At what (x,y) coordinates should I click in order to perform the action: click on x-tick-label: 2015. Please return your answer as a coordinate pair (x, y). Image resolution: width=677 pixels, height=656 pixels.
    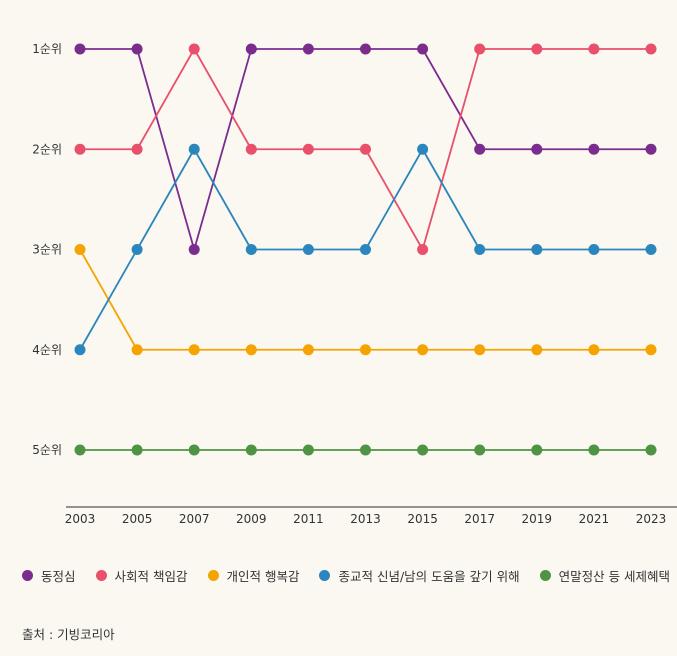
    Looking at the image, I should click on (422, 519).